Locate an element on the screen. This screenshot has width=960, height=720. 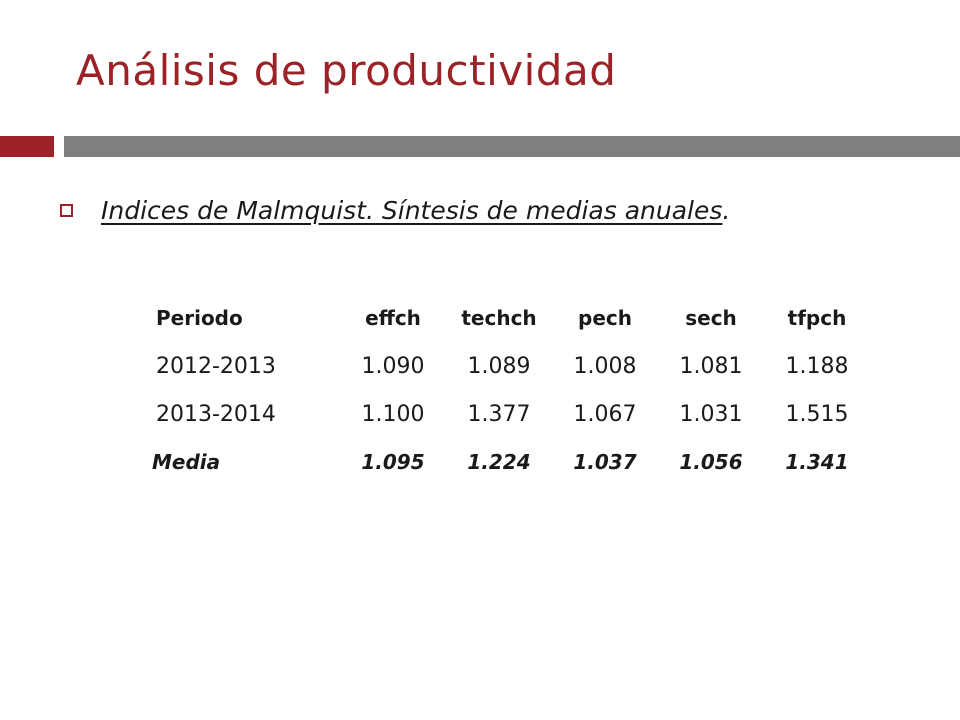
row-sech: 1.031 is located at coordinates (711, 414).